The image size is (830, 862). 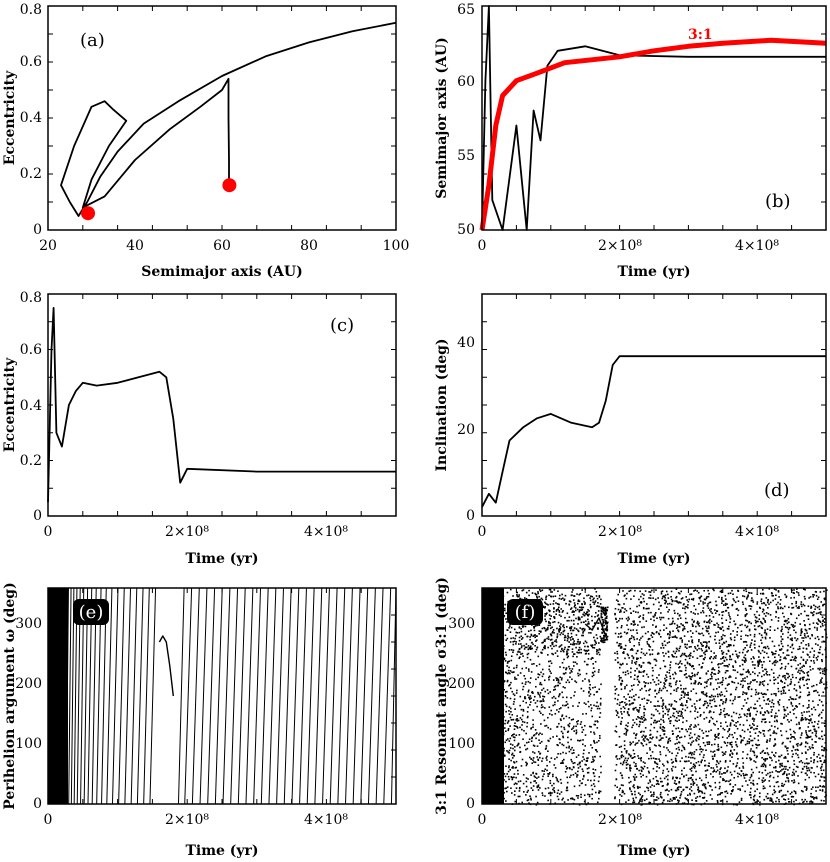 I want to click on x-tick-label: 4×10⁸, so click(x=326, y=820).